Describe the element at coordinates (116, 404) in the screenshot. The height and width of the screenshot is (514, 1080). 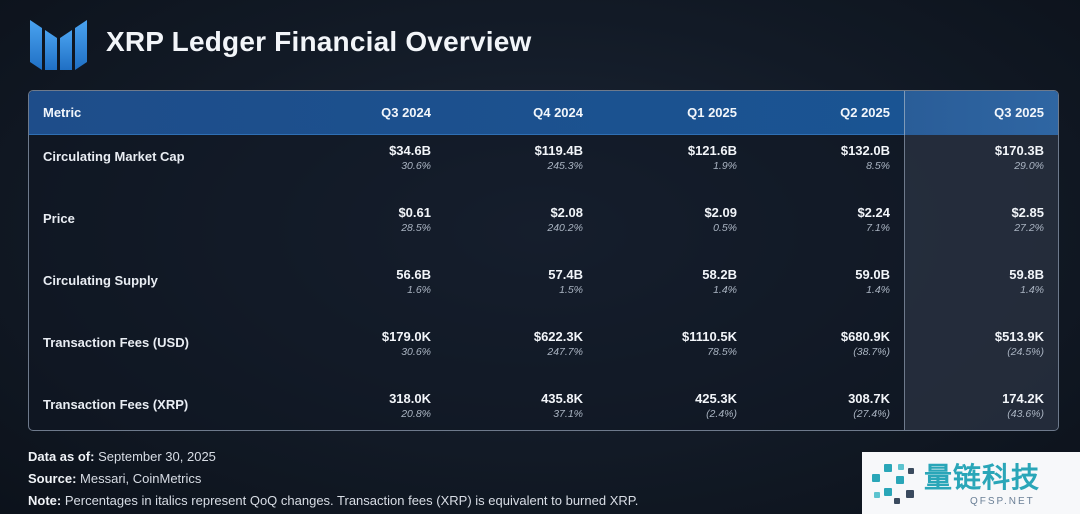
I see `metric-label: Transaction Fees (XRP)` at that location.